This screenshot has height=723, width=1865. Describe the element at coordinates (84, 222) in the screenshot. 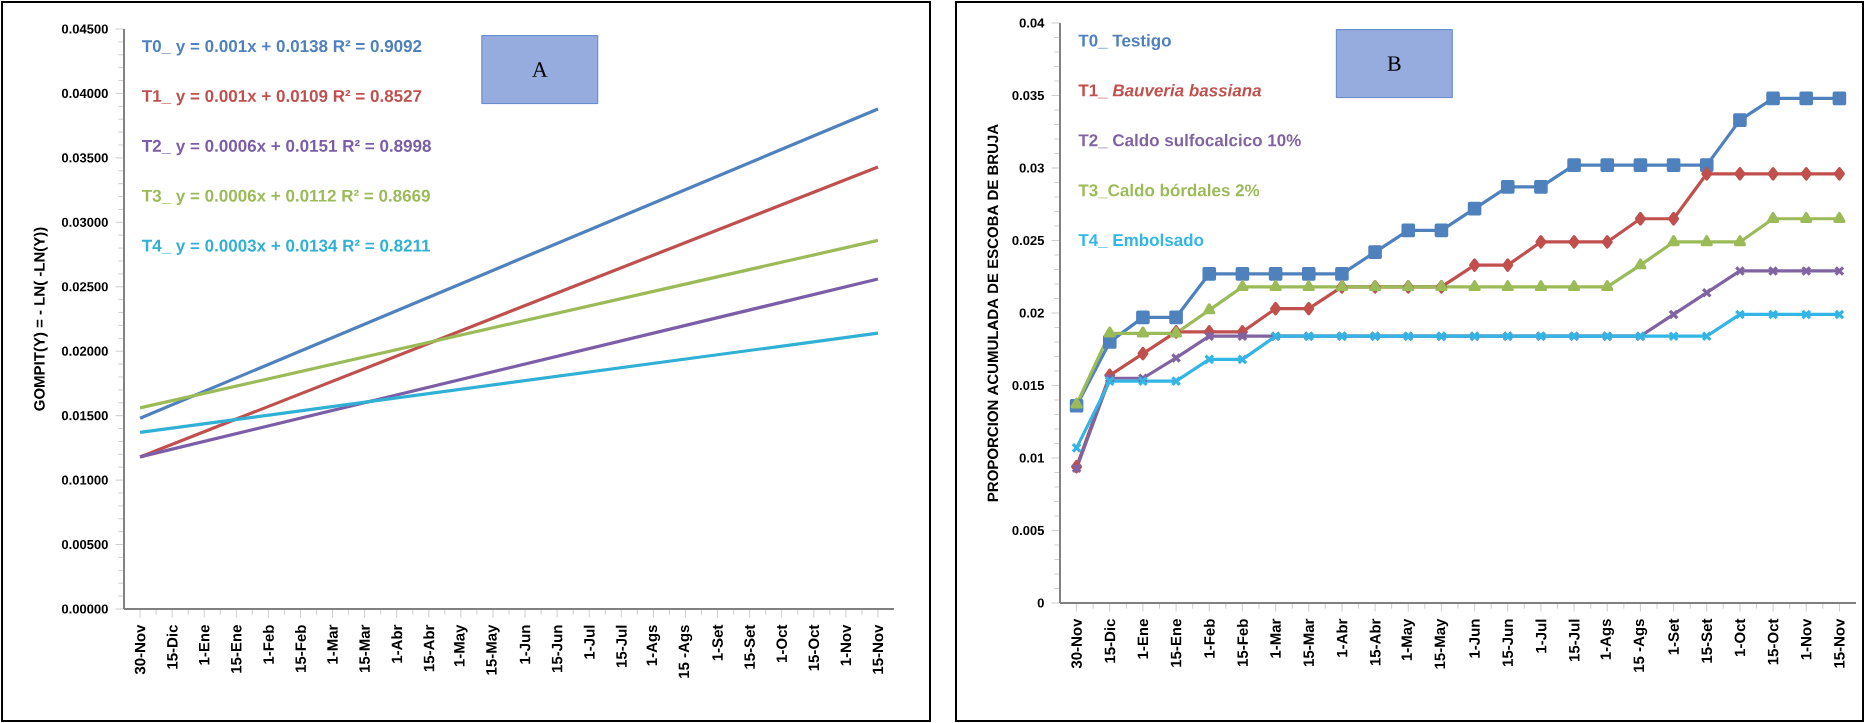

I see `y-tick-label: 0.03000` at that location.